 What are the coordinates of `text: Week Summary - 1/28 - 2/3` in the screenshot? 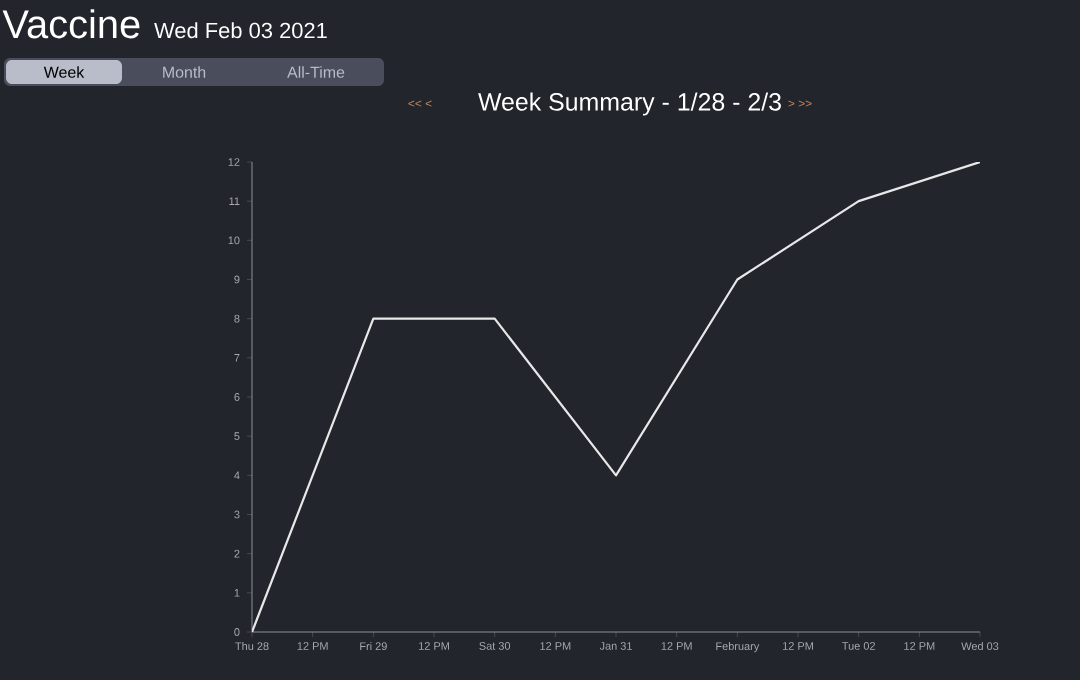 It's located at (629, 104).